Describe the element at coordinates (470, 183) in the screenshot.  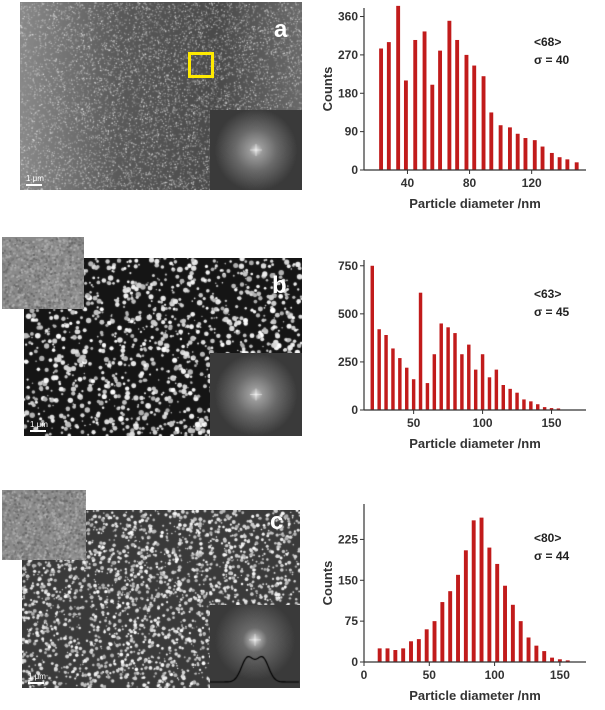
I see `x-tick-label: 80` at that location.